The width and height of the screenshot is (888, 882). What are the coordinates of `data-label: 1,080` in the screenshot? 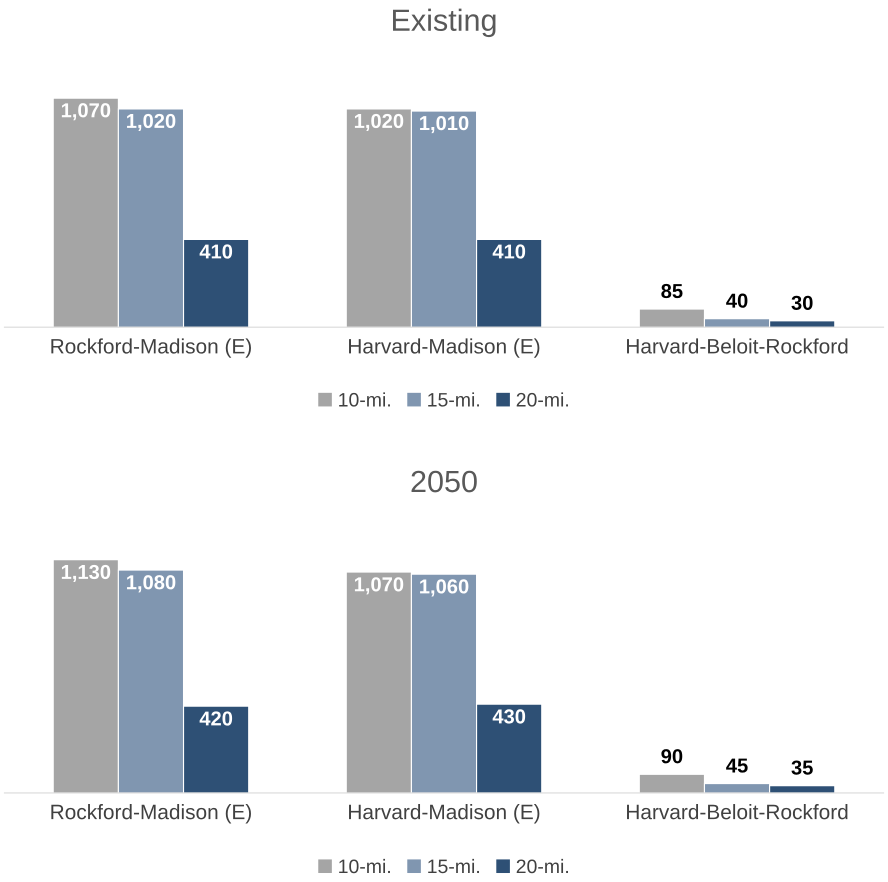 It's located at (151, 583).